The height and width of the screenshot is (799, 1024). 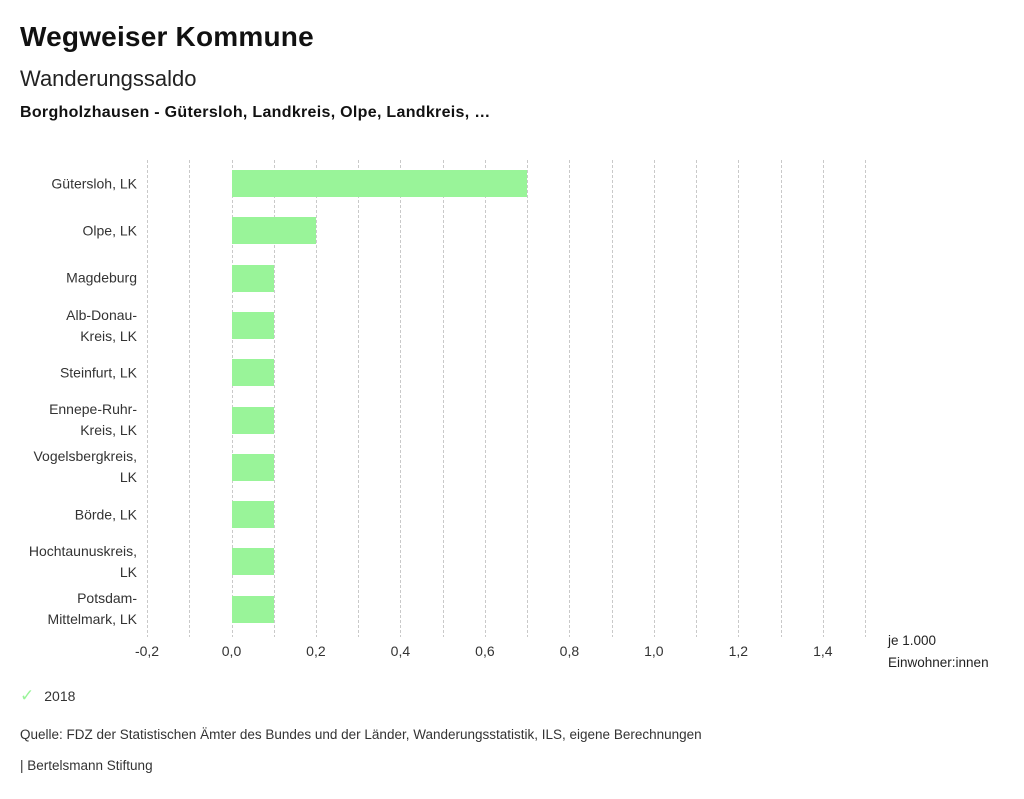 What do you see at coordinates (93, 420) in the screenshot?
I see `category-label: Ennepe-Ruhr- Kreis, LK` at bounding box center [93, 420].